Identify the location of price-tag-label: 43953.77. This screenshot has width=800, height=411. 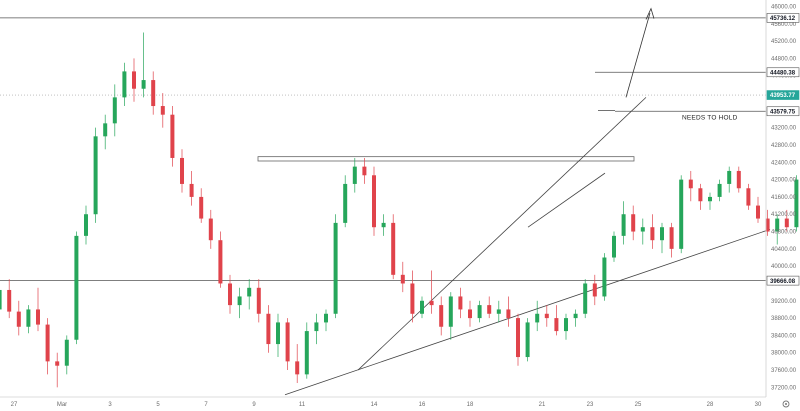
(783, 96).